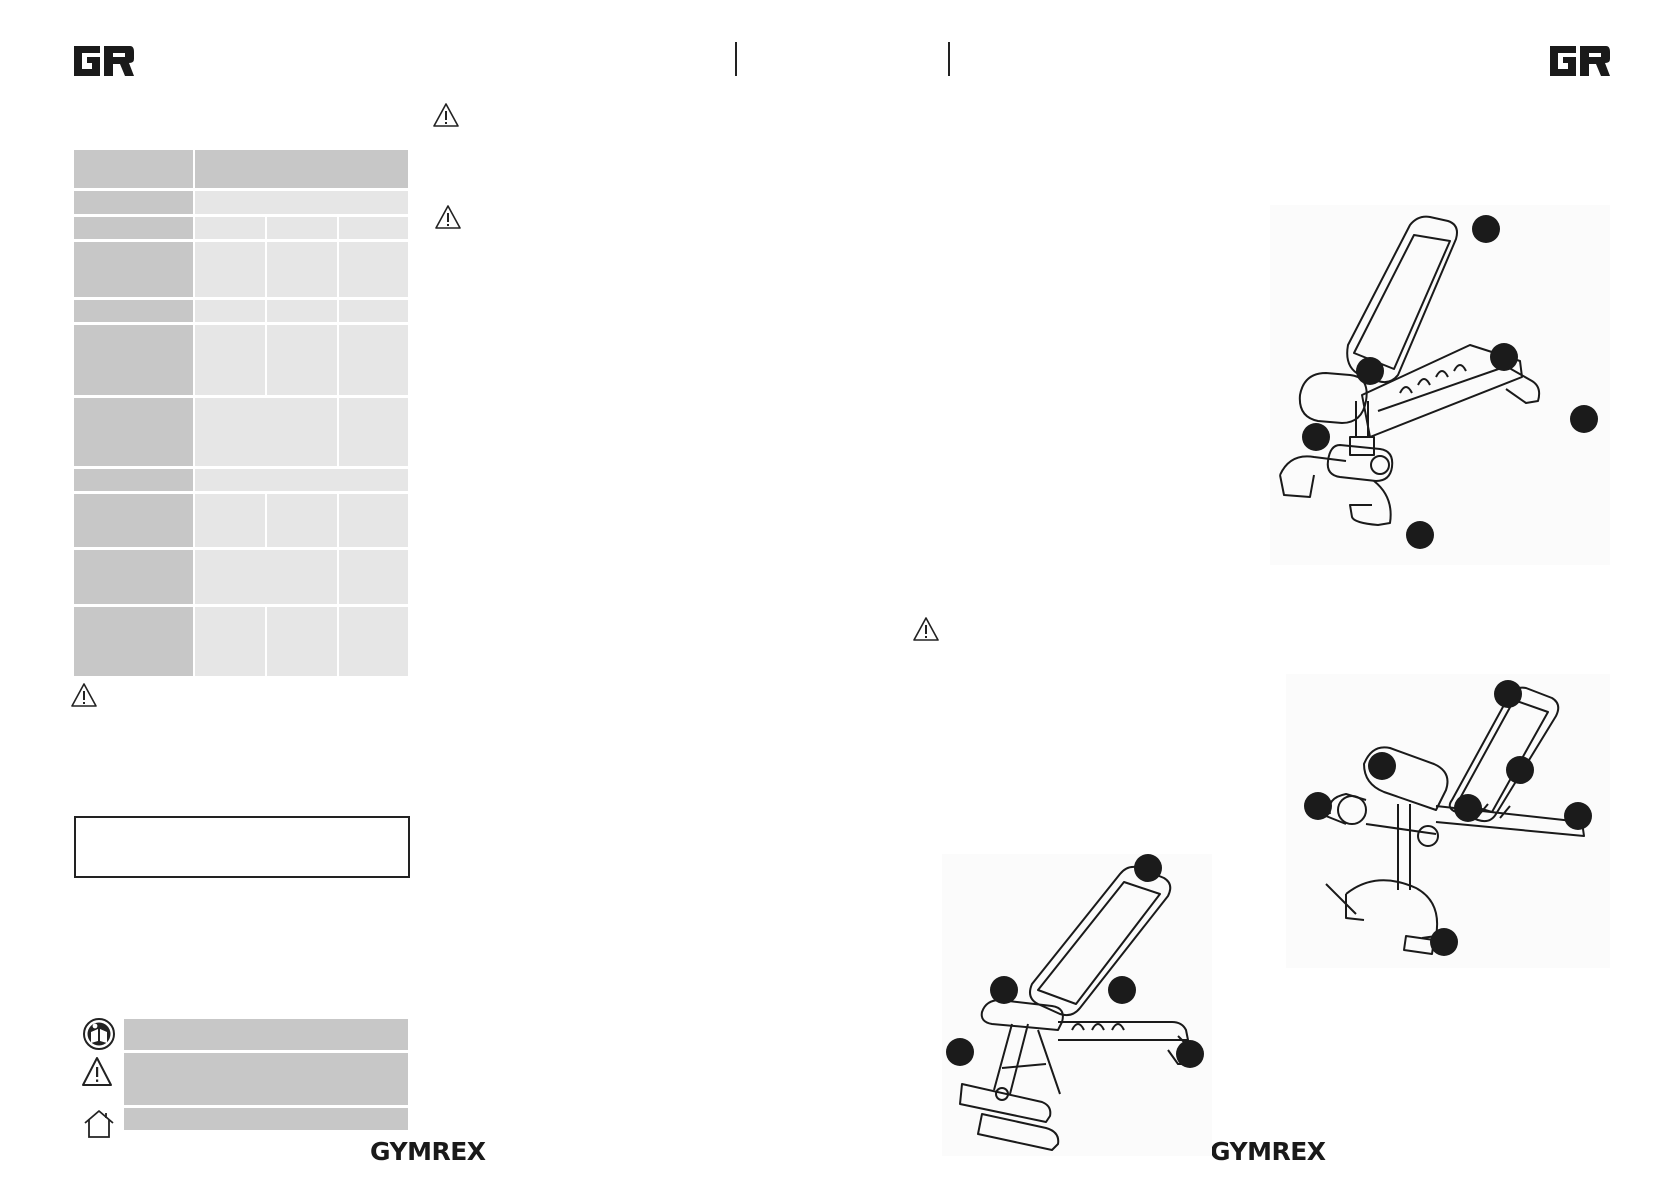  I want to click on header-divider-right, so click(949, 59).